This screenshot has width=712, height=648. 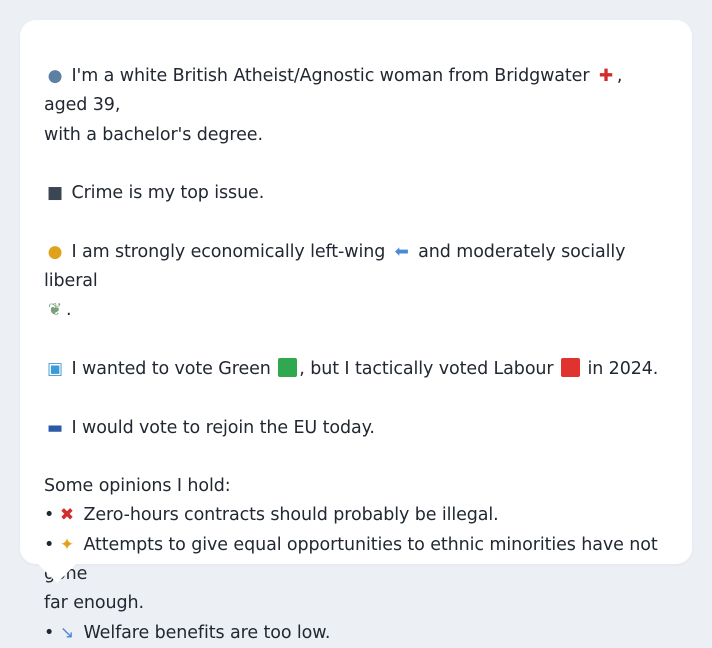 I want to click on police-car-icon: ■, so click(x=55, y=193).